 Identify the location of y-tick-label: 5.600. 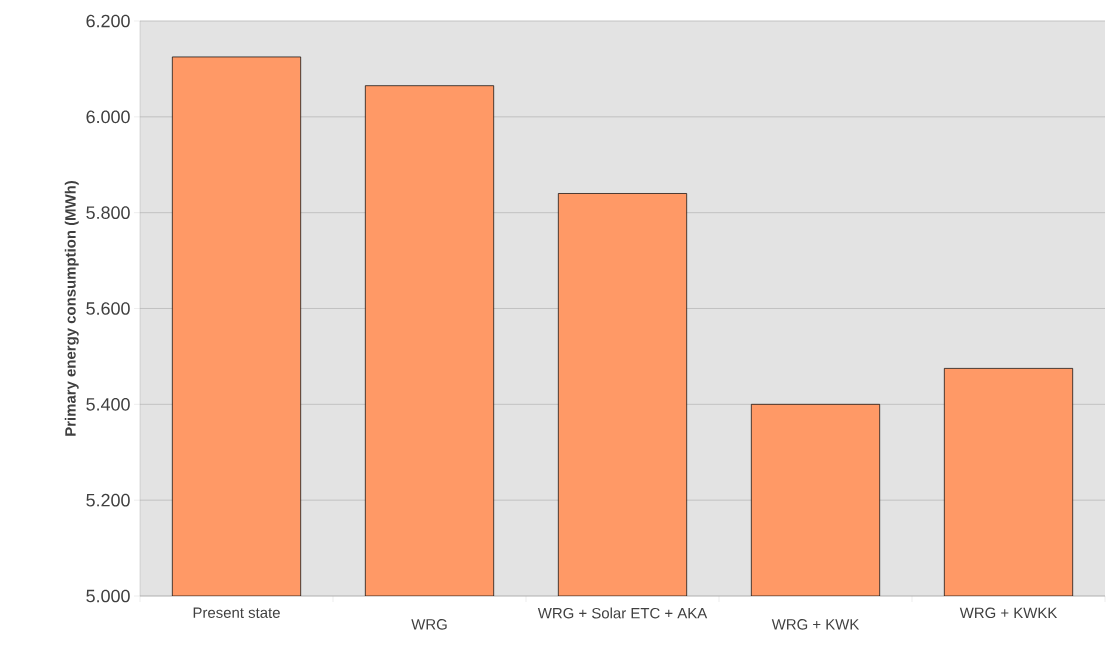
(108, 308).